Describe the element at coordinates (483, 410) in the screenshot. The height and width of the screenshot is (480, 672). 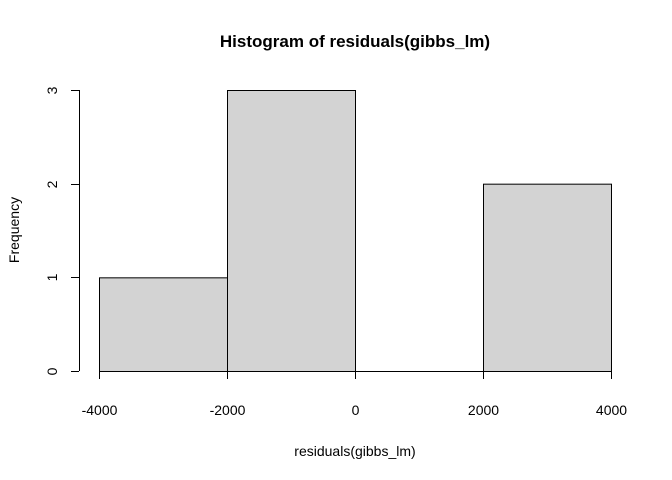
I see `x-tick-label: 2000` at that location.